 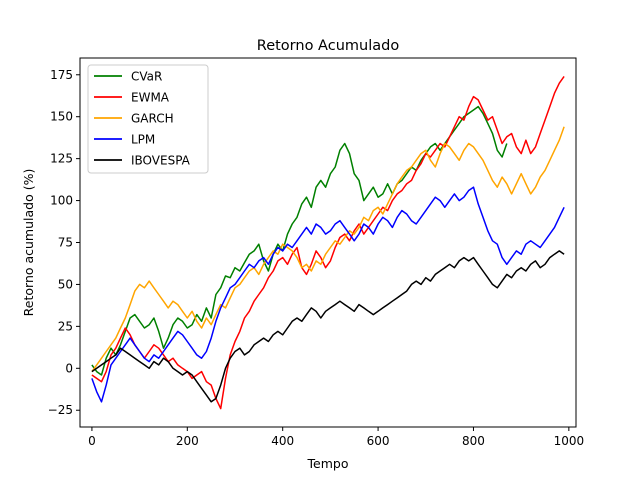 I want to click on legend-label-0: CVaR, so click(x=146, y=77).